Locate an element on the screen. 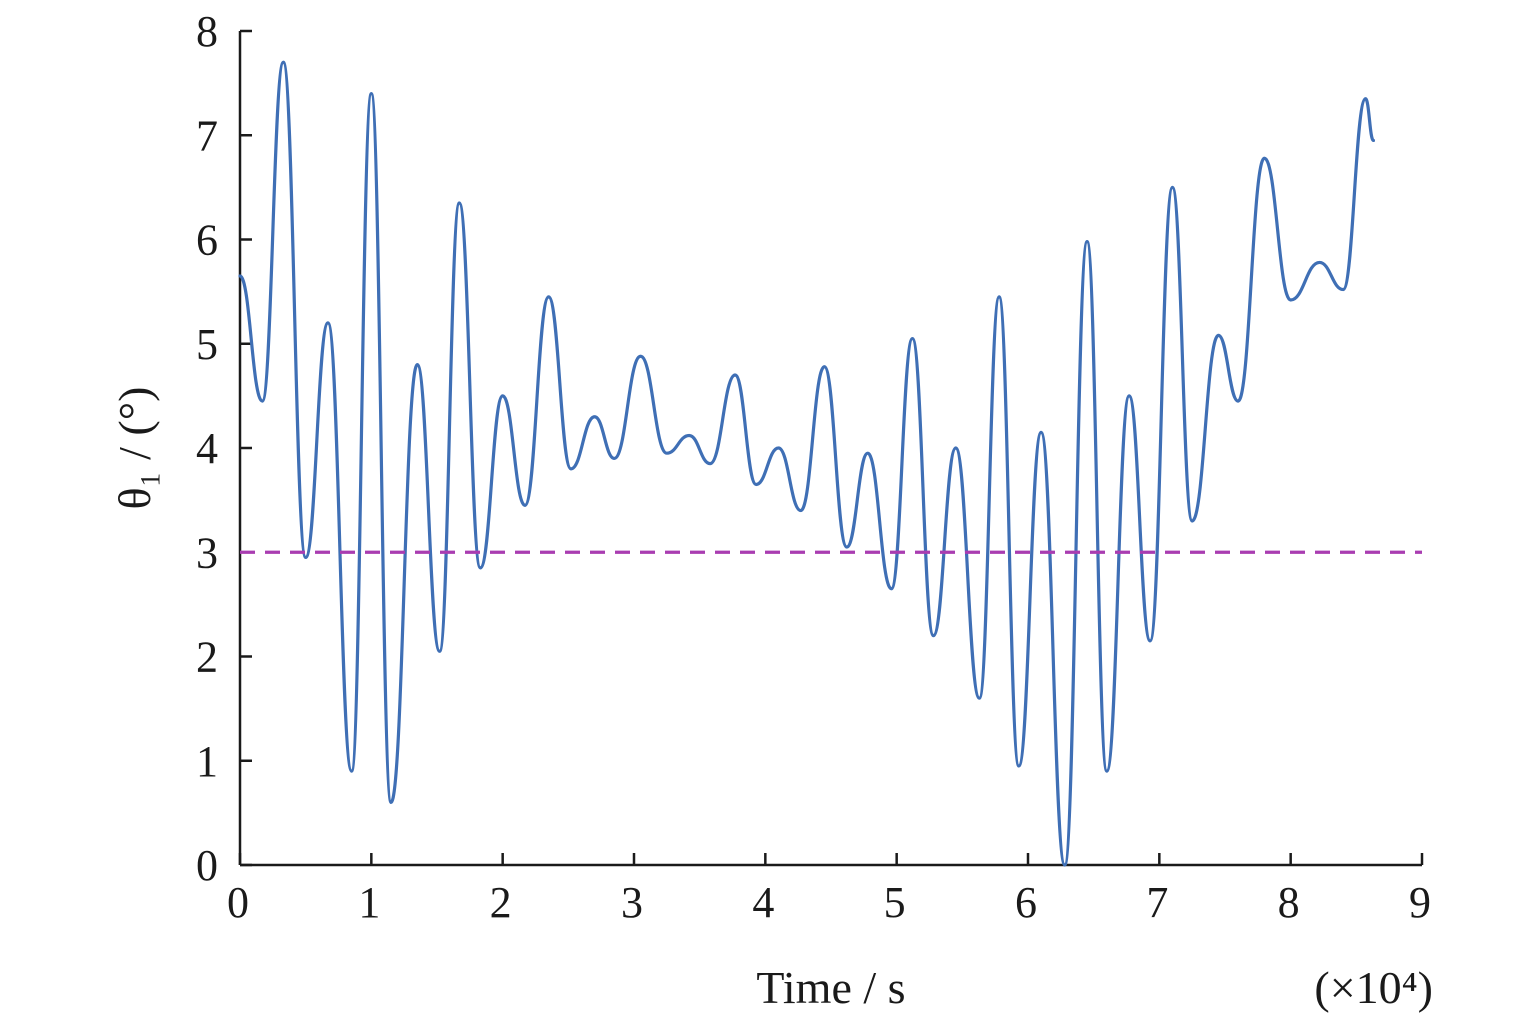 The height and width of the screenshot is (1021, 1535). x-ticks: 0 1 2 3 4 5 6 7 8 9 is located at coordinates (829, 890).